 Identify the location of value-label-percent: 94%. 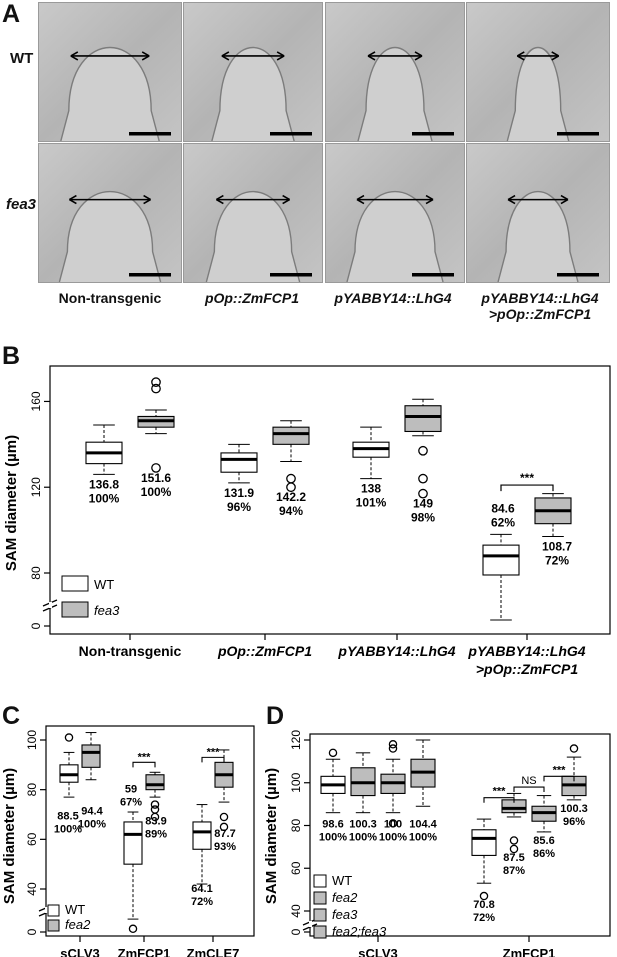
(291, 511).